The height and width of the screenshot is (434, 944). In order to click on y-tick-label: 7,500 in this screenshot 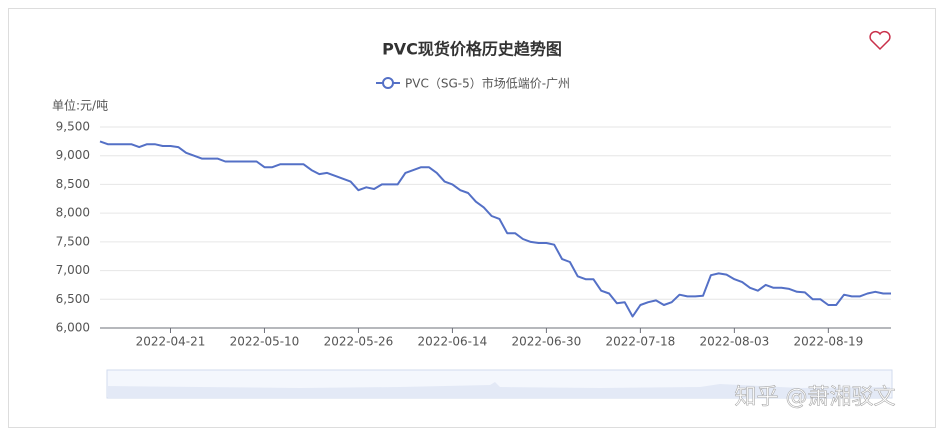, I will do `click(73, 241)`.